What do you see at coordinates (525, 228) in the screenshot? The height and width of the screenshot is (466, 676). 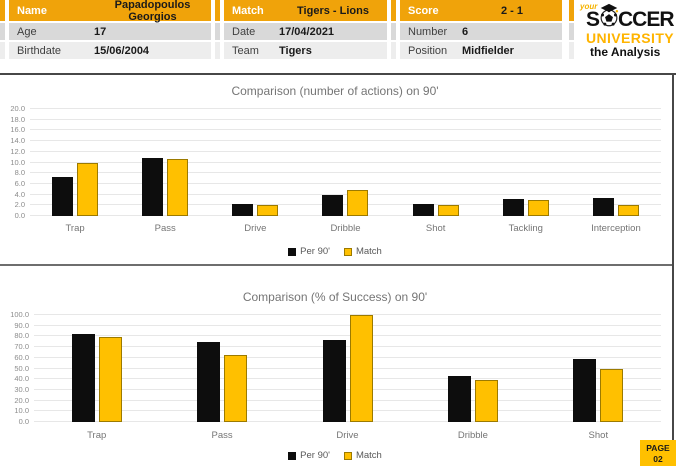 I see `x-tick-label: Tackling` at bounding box center [525, 228].